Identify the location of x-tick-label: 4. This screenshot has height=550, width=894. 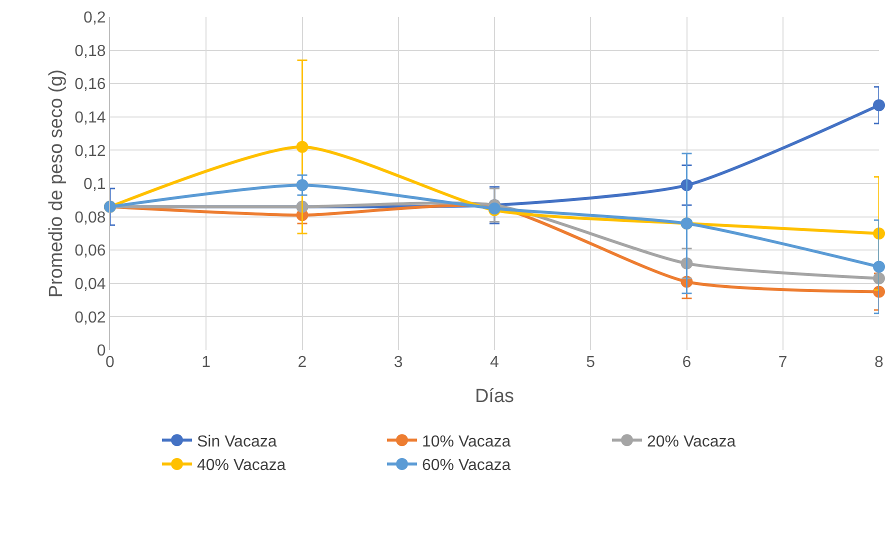
(495, 362).